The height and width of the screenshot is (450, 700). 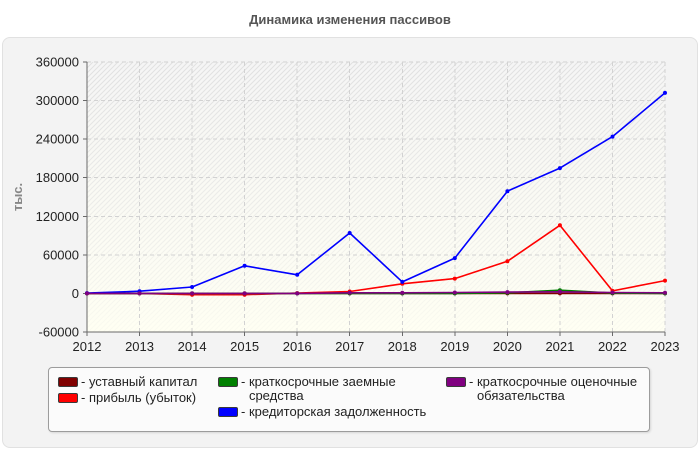 I want to click on legend-label: прибыль (убыток), so click(x=142, y=397).